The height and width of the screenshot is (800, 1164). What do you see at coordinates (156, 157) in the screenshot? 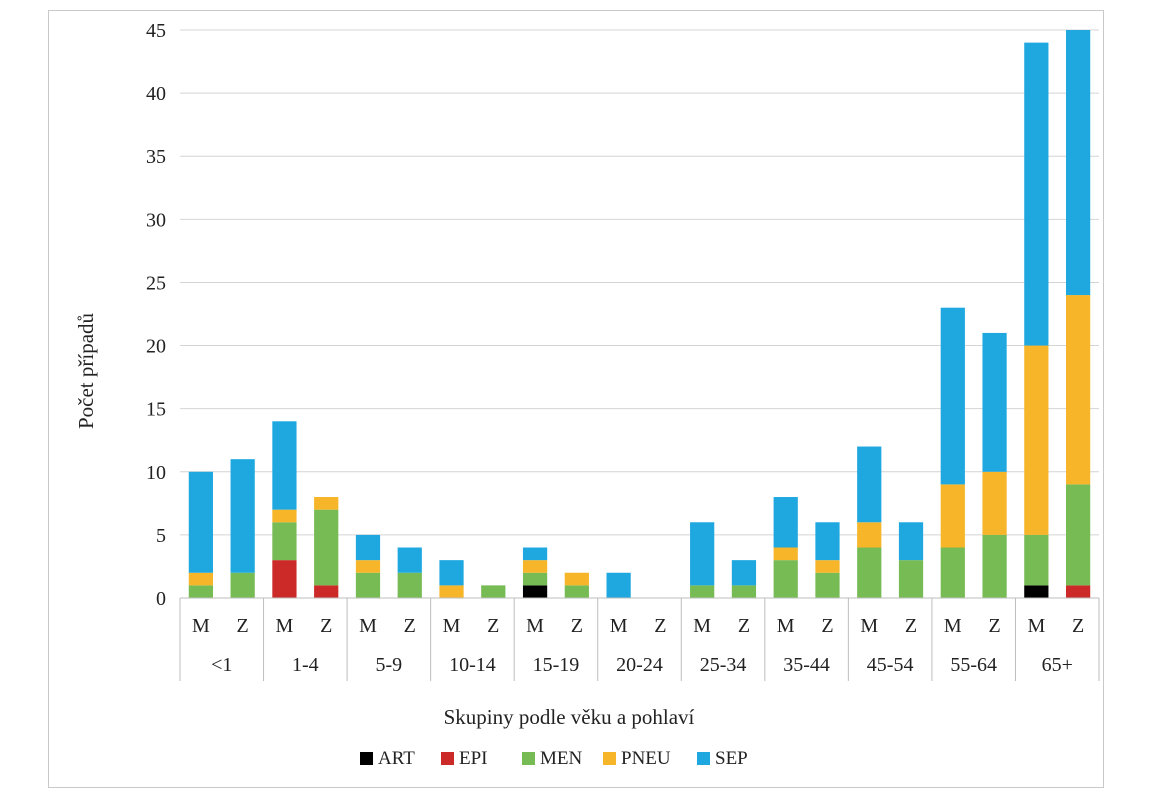
I see `y-tick-label: 35` at bounding box center [156, 157].